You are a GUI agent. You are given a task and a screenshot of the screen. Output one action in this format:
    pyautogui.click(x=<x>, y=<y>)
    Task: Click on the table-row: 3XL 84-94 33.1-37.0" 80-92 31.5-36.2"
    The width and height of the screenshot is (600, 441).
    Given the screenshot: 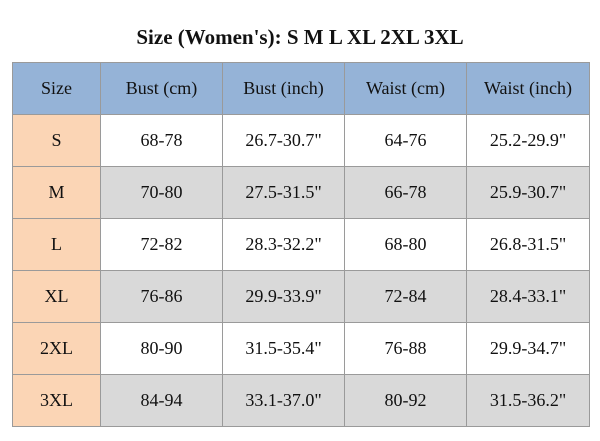 What is the action you would take?
    pyautogui.click(x=301, y=400)
    